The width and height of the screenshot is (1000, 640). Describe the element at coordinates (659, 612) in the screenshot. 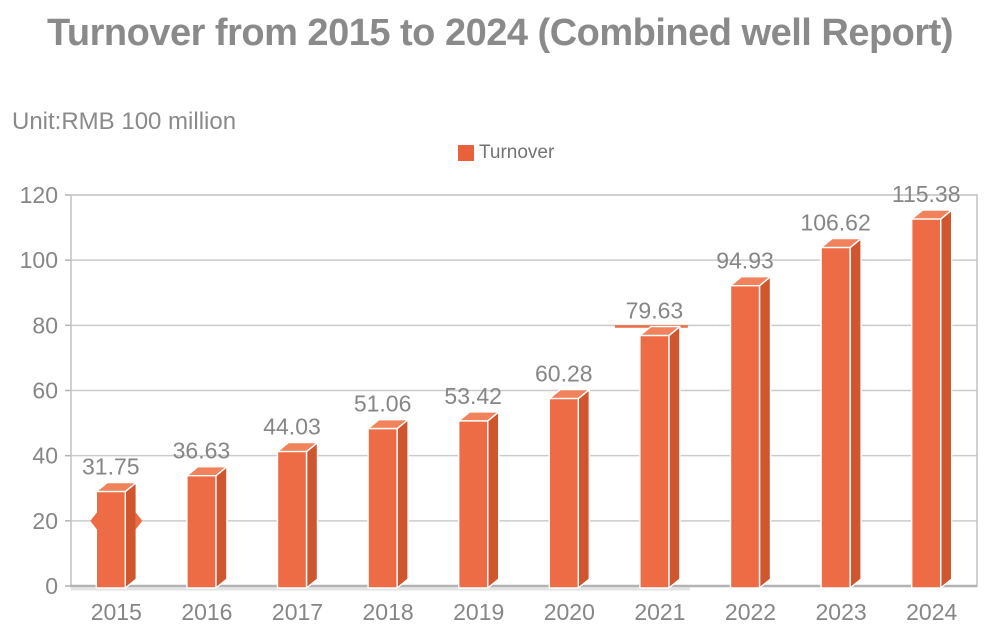

I see `x-tick-label-2021: 2021` at that location.